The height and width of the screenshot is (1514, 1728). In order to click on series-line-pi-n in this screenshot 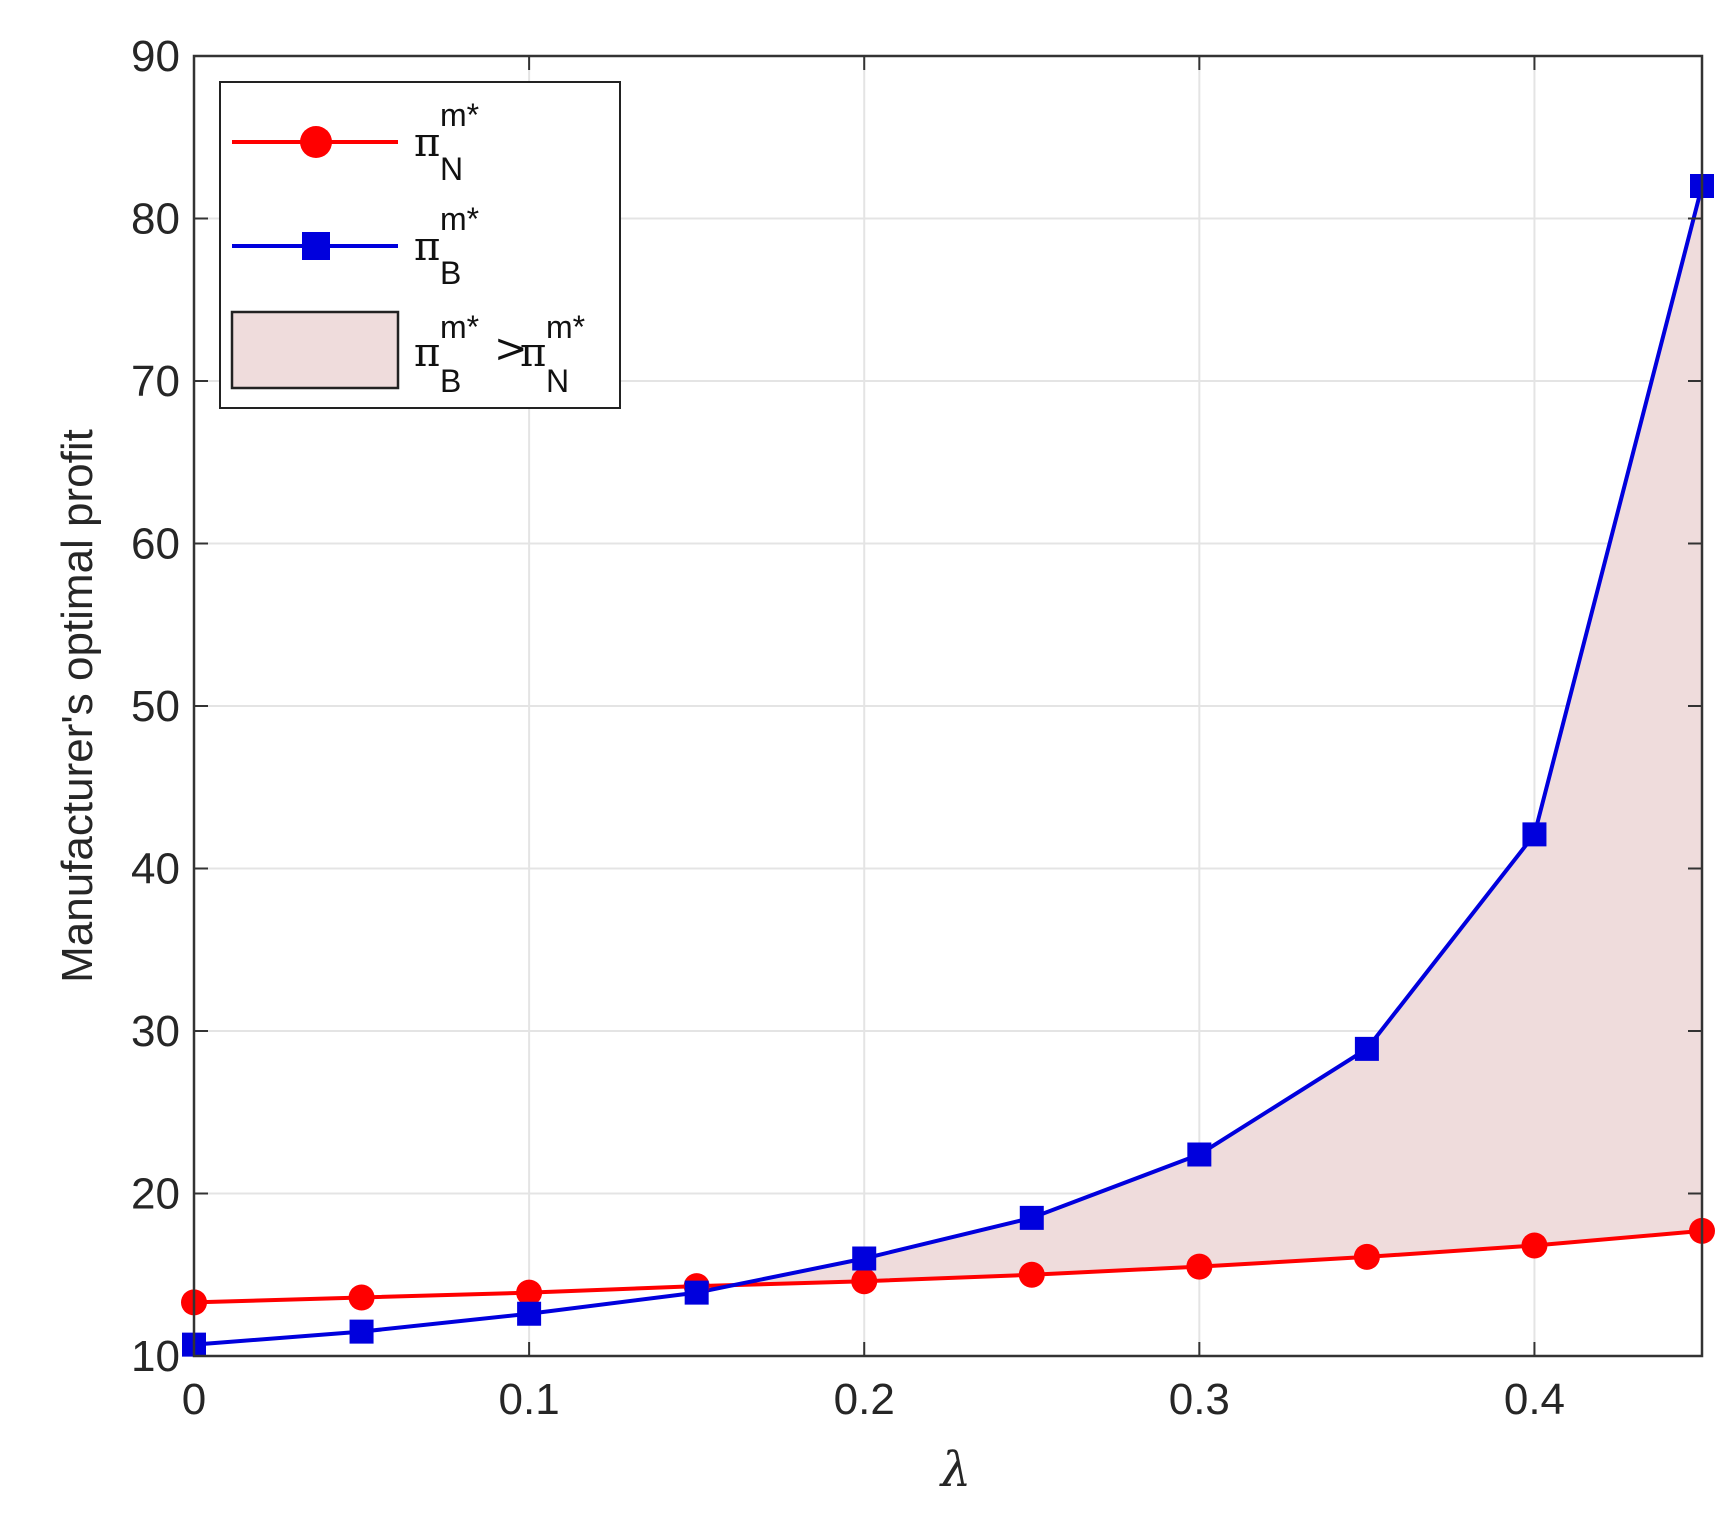, I will do `click(948, 1266)`.